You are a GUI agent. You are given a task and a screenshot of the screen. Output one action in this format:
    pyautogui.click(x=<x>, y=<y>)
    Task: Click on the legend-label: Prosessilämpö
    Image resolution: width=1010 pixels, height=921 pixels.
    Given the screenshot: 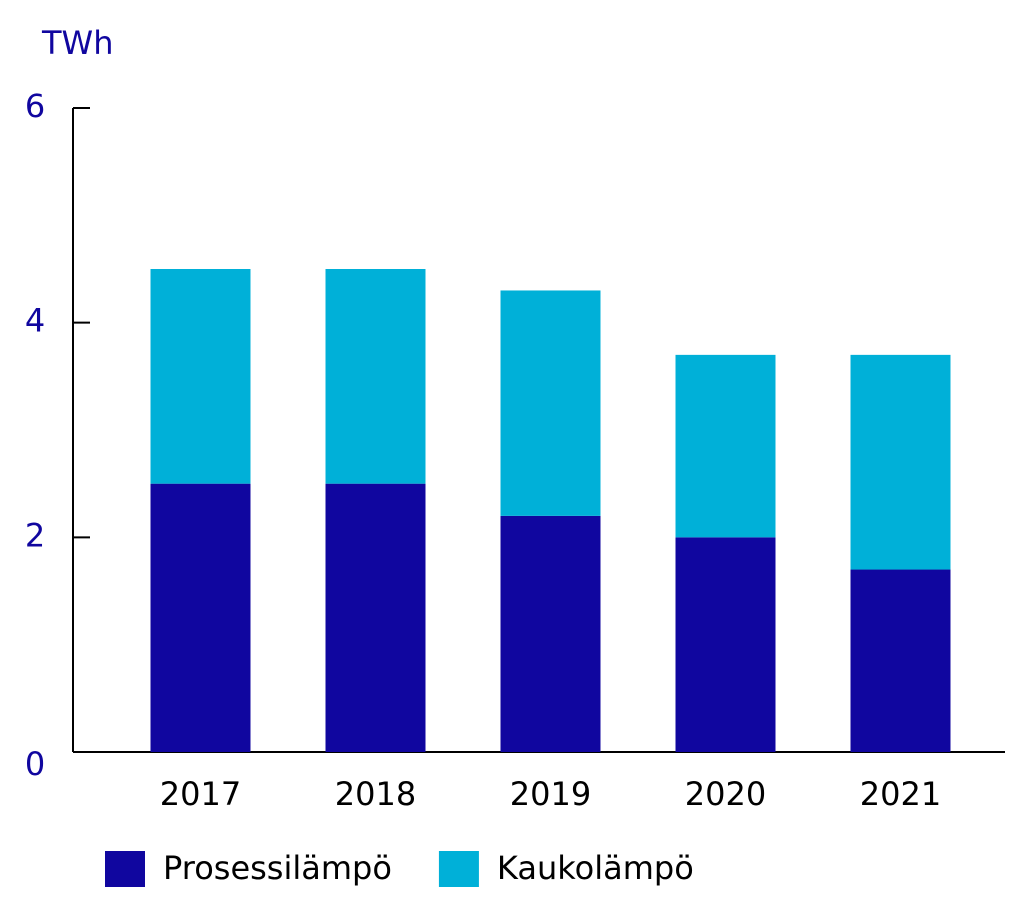 What is the action you would take?
    pyautogui.click(x=277, y=868)
    